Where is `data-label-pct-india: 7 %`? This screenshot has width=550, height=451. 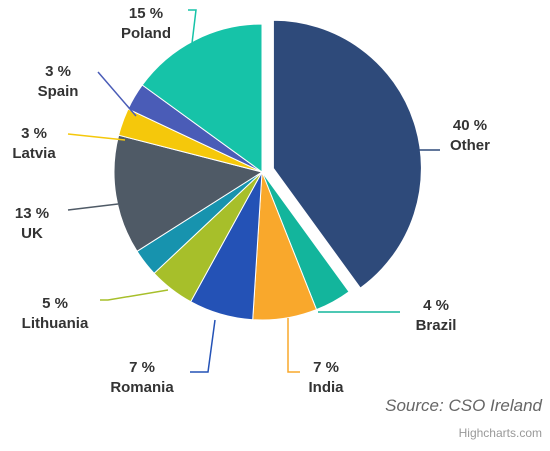
data-label-pct-india: 7 % is located at coordinates (326, 367).